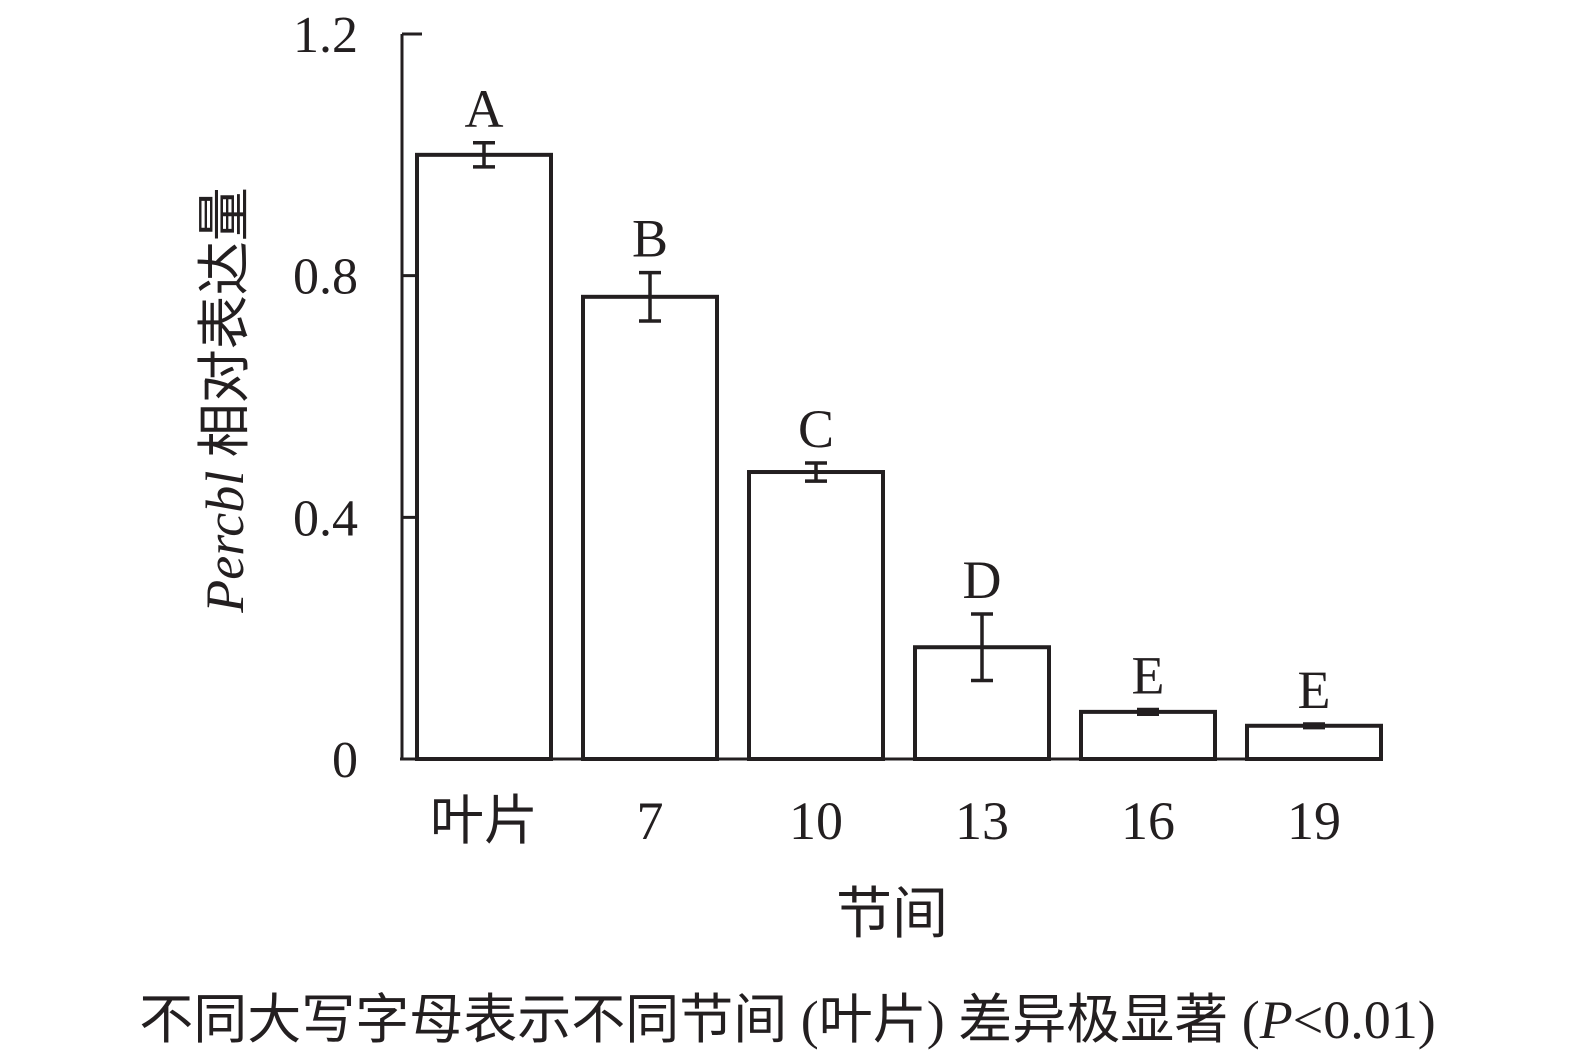 This screenshot has height=1063, width=1575. What do you see at coordinates (325, 35) in the screenshot?
I see `y-tick-label: 1.2` at bounding box center [325, 35].